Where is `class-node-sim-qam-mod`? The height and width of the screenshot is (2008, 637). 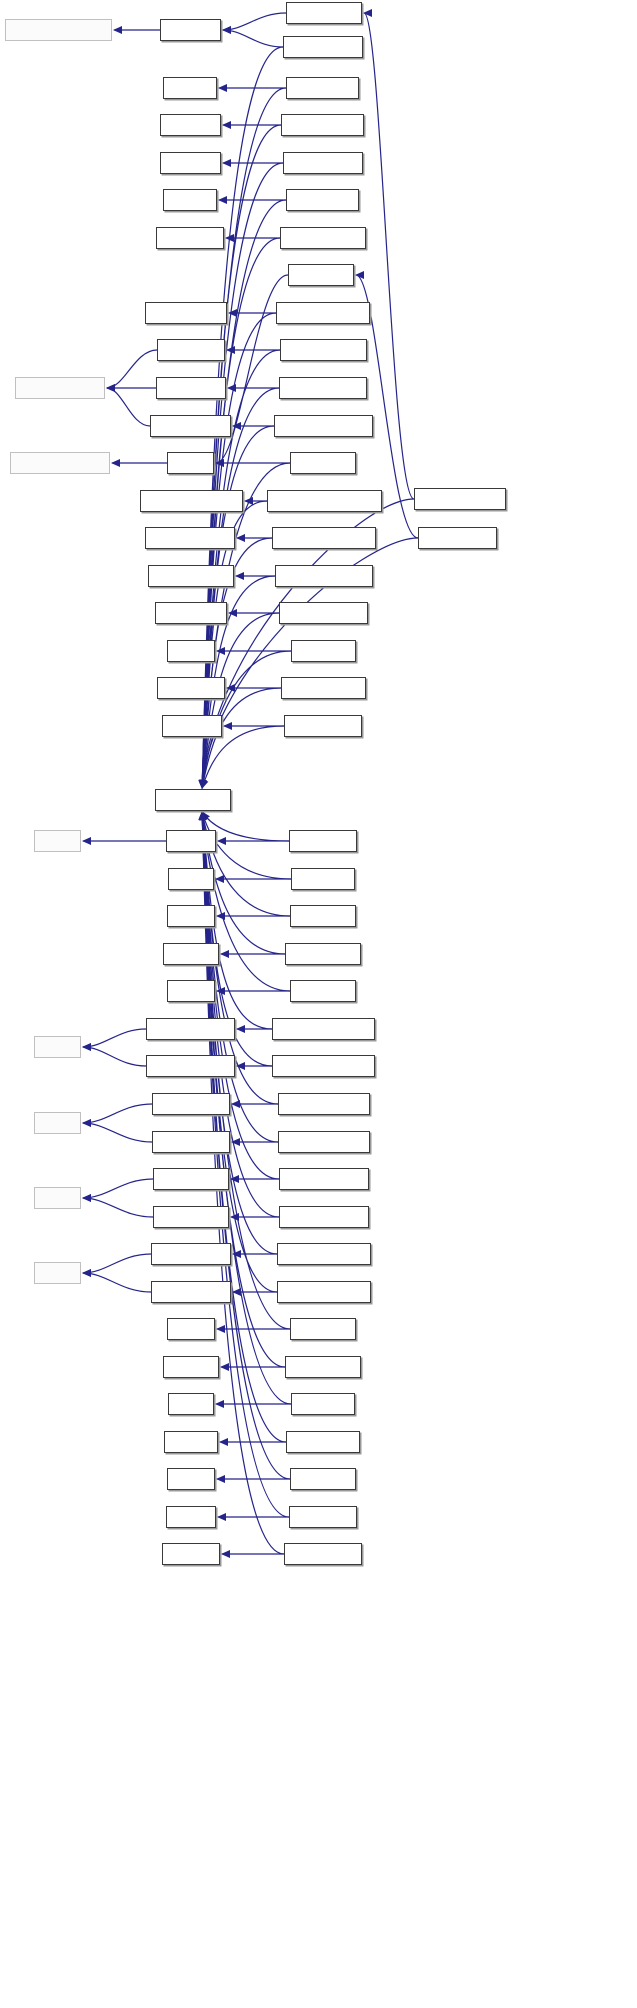
class-node-sim-qam-mod is located at coordinates (191, 1254).